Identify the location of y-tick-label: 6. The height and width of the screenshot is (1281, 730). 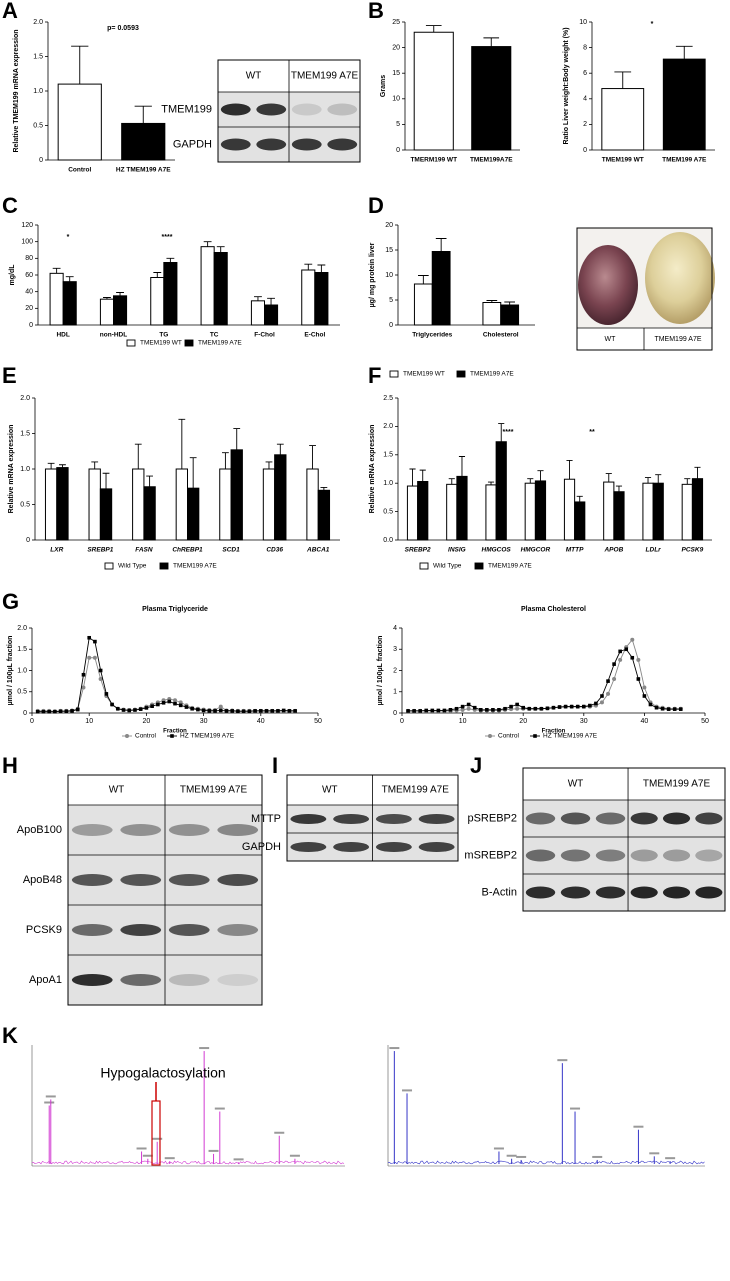
(585, 73).